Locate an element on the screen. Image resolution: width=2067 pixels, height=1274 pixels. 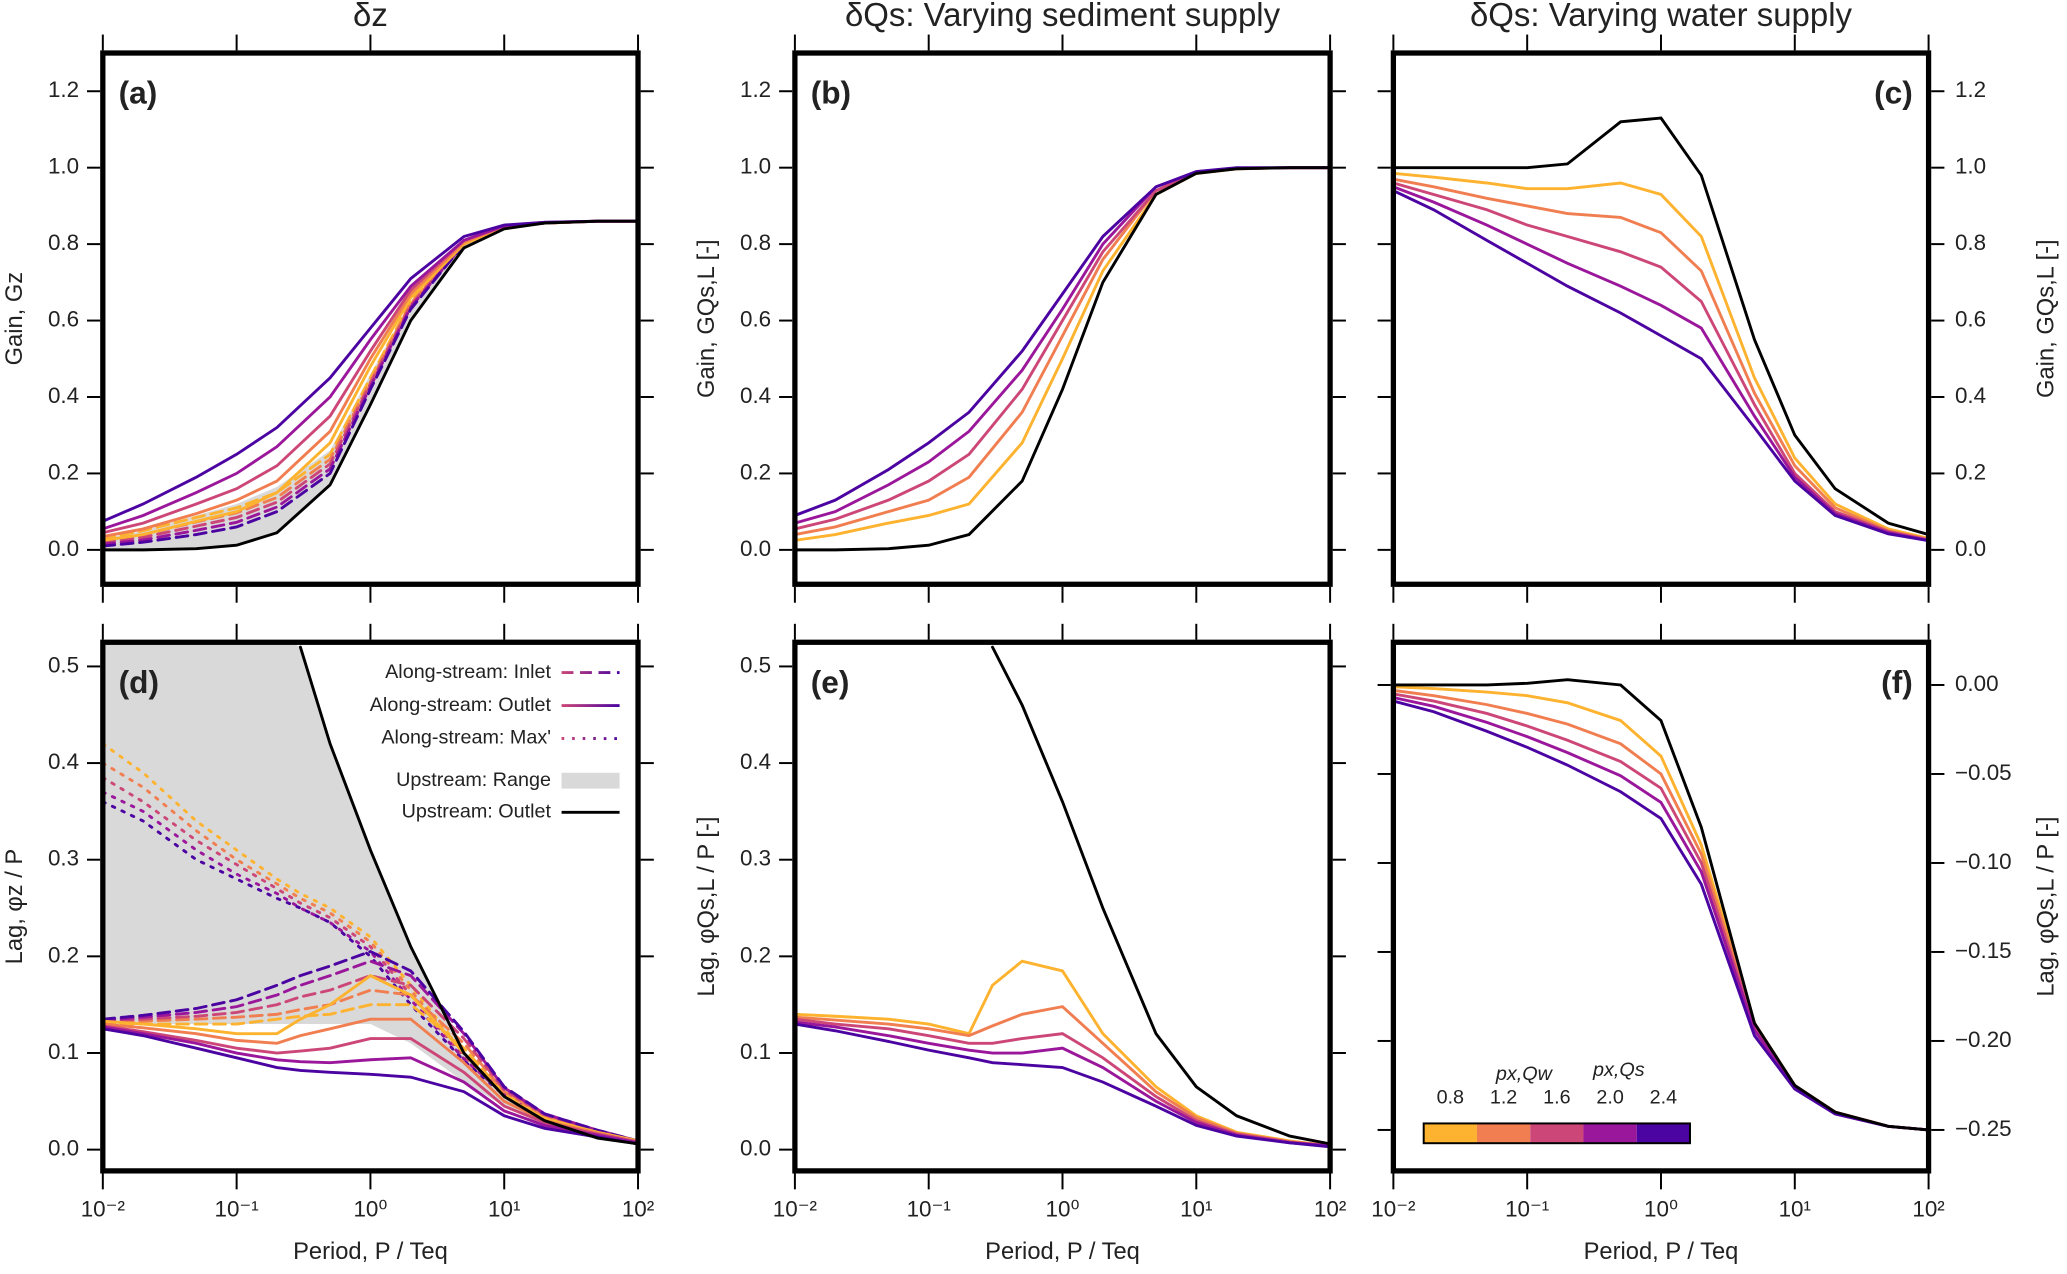
y-tick-label: 0.00 is located at coordinates (1977, 683).